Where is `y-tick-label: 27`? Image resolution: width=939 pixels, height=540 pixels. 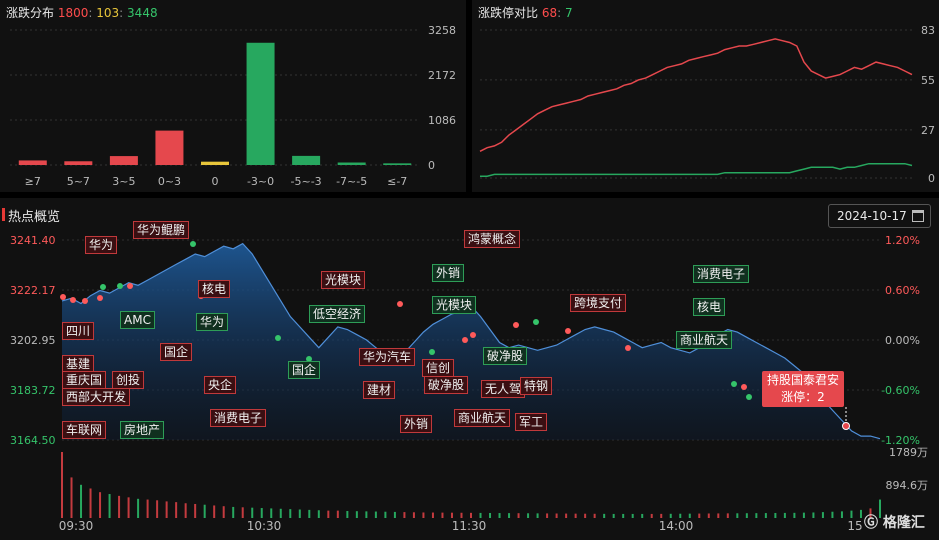 y-tick-label: 27 is located at coordinates (928, 130).